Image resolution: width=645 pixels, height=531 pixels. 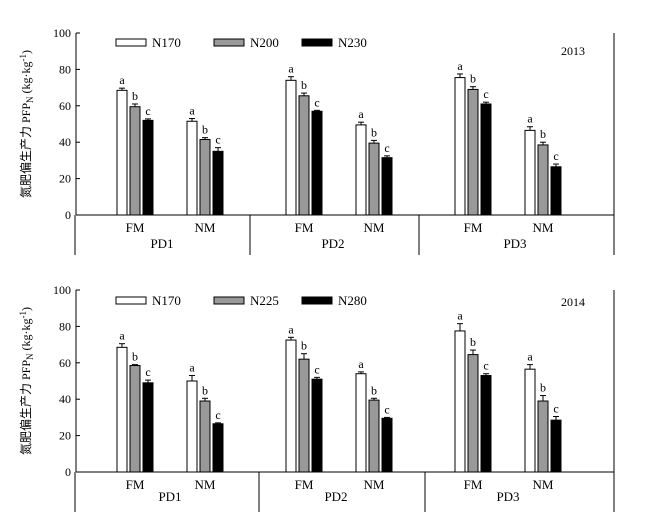 I want to click on legend-label: N170, so click(x=166, y=42).